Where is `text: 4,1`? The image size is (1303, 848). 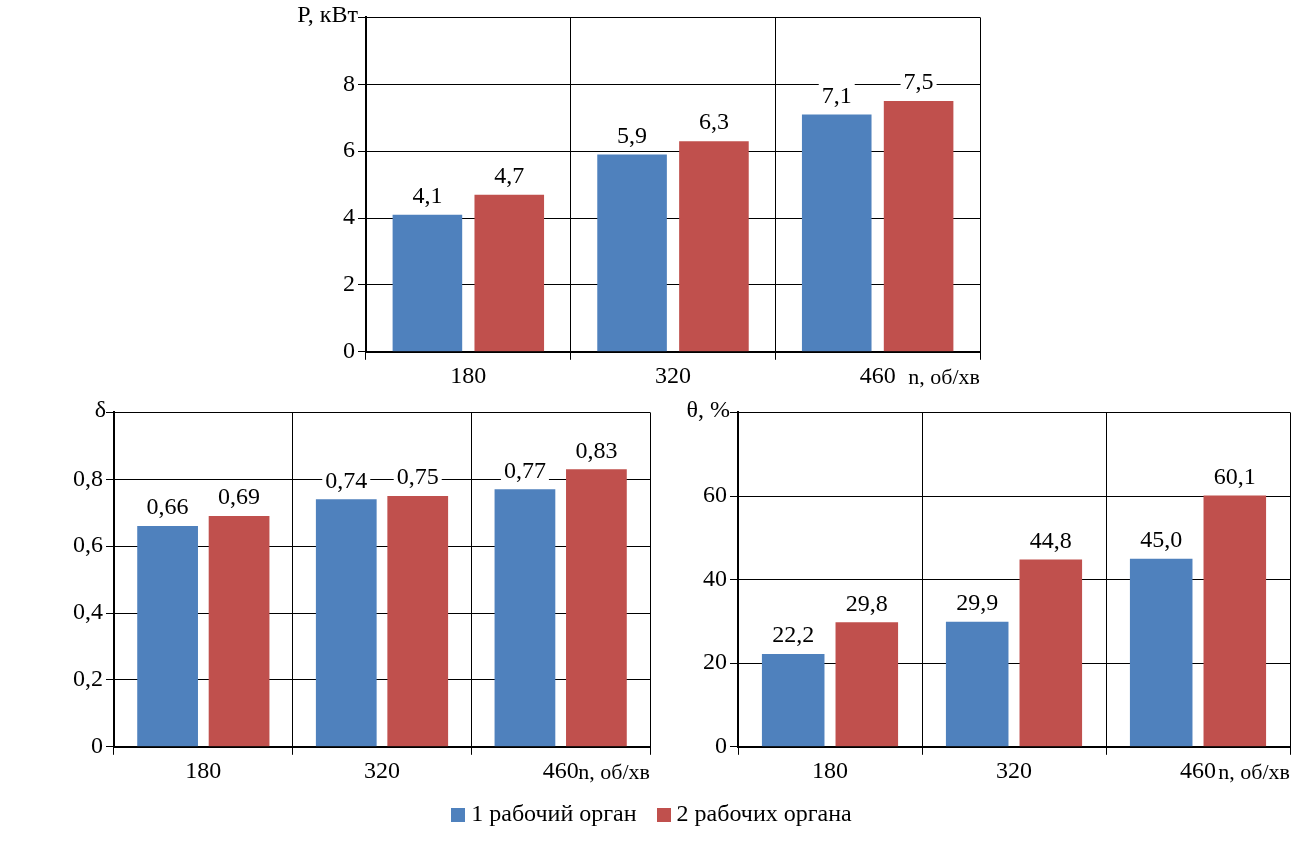
text: 4,1 is located at coordinates (427, 194).